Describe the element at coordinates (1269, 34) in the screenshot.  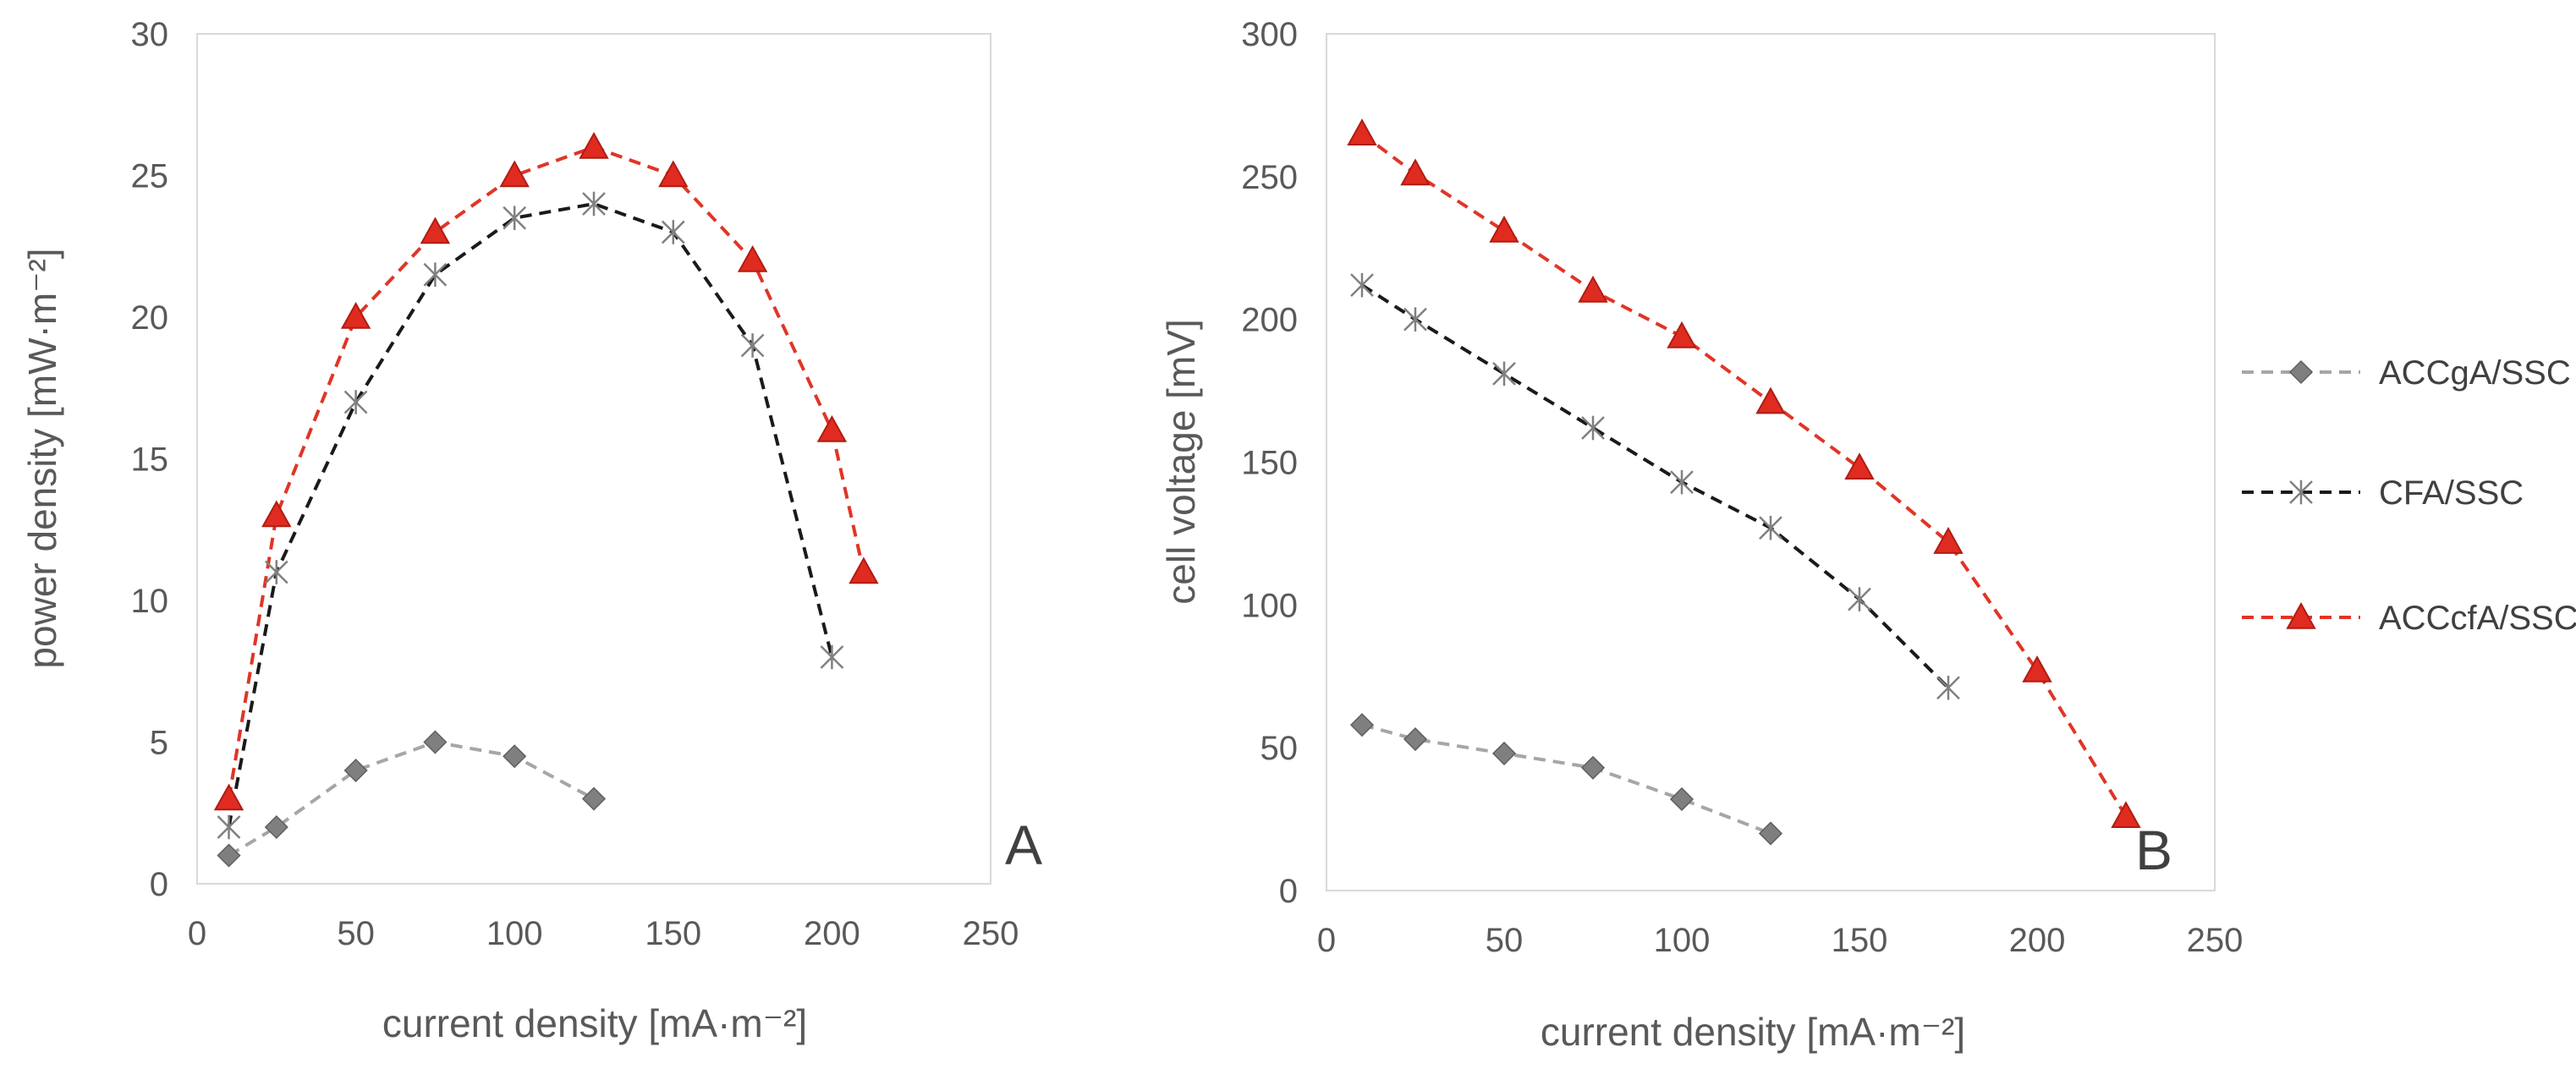
I see `chart-b-y-tick-label: 300` at that location.